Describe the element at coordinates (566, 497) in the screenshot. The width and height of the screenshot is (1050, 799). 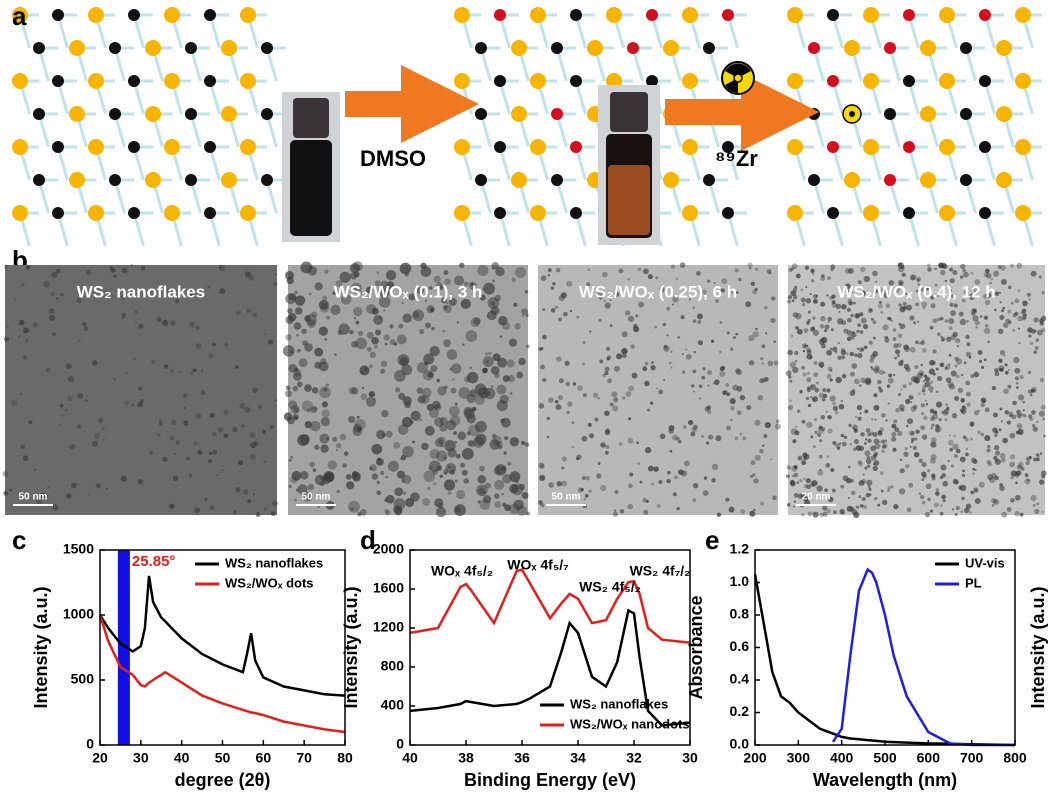
I see `scale-bar-label: 50 nm` at that location.